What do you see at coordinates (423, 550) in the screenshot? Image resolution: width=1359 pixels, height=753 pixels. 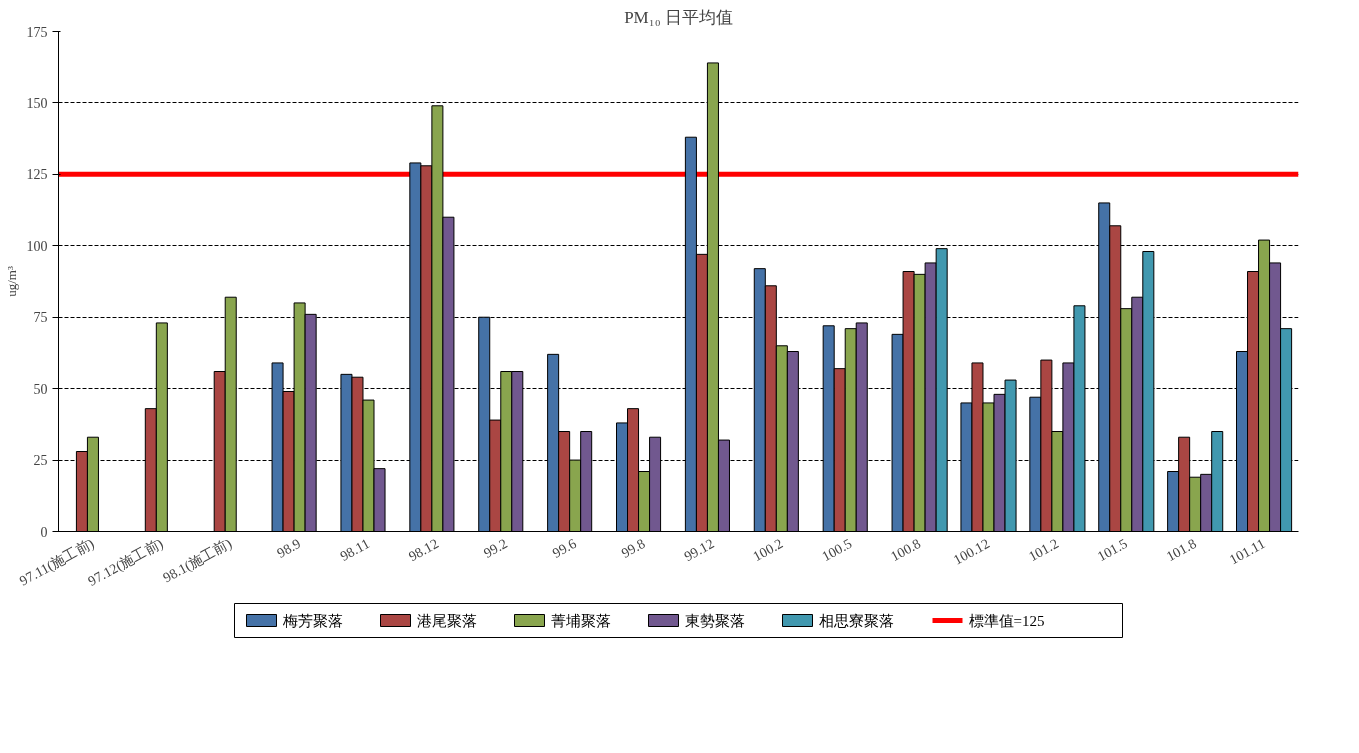 I see `x-tick-label: 98.12` at bounding box center [423, 550].